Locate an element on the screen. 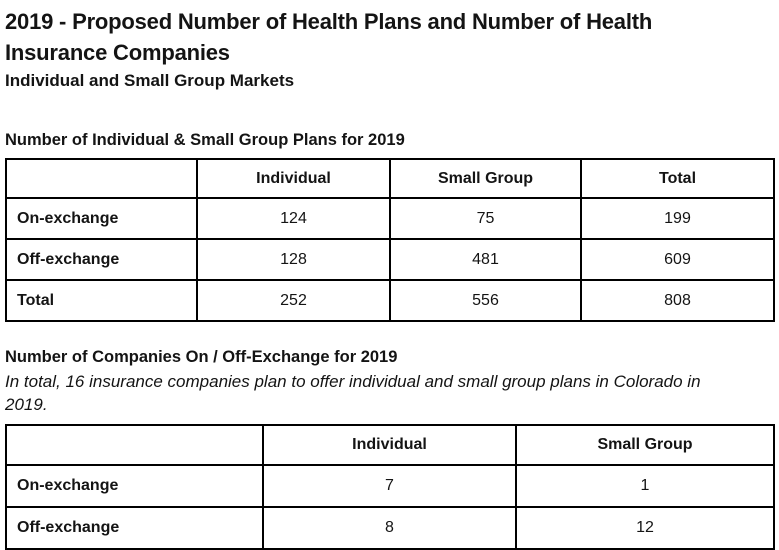 This screenshot has height=550, width=779. table-row-off-exchange: Off-exchange 8 12 is located at coordinates (390, 528).